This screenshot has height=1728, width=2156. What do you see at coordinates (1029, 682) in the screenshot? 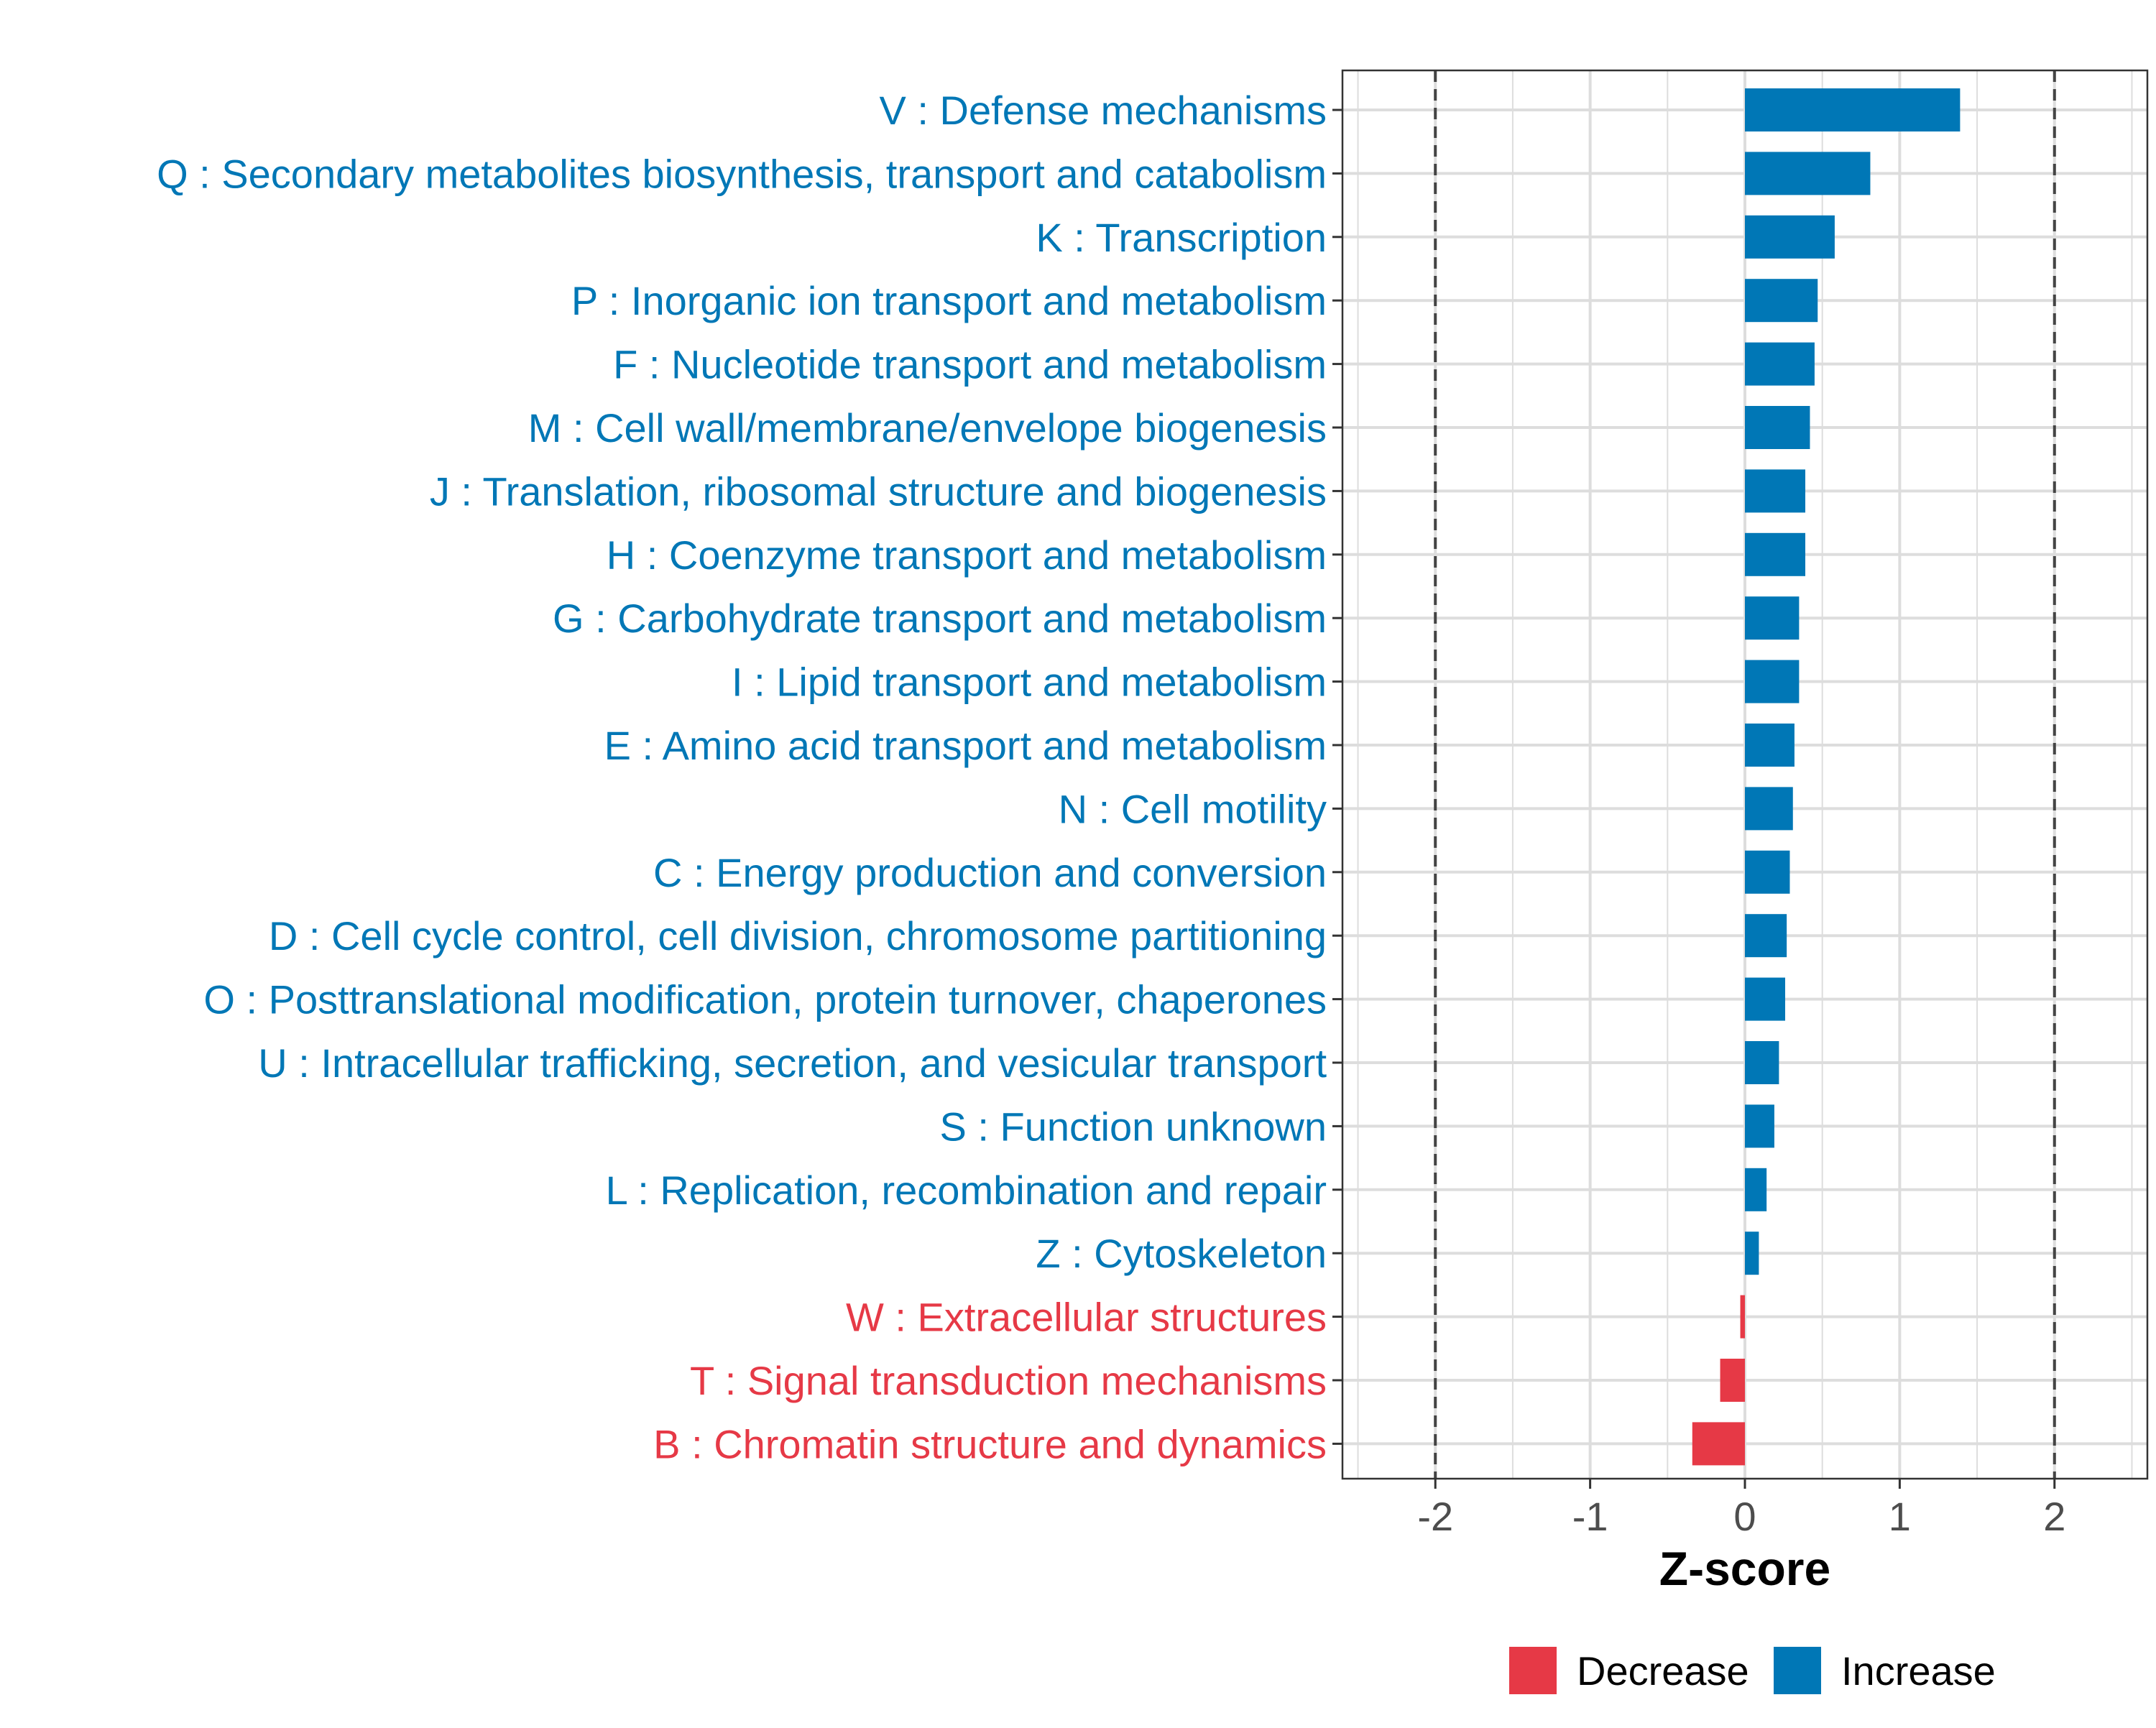
I see `category-label: I : Lipid transport and metabolism` at bounding box center [1029, 682].